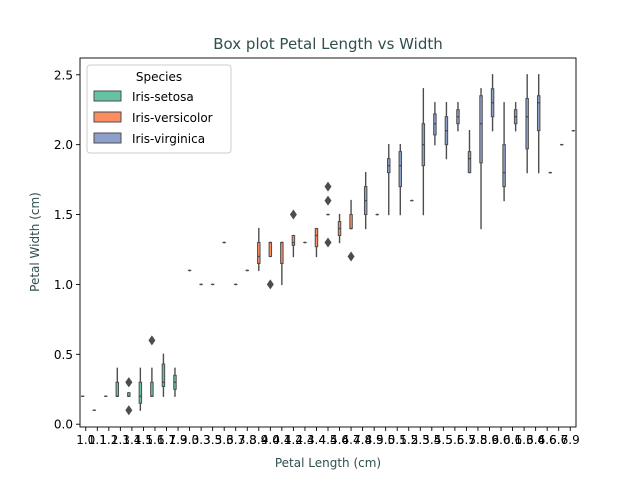  What do you see at coordinates (63, 285) in the screenshot?
I see `y-tick-label: 1.0` at bounding box center [63, 285].